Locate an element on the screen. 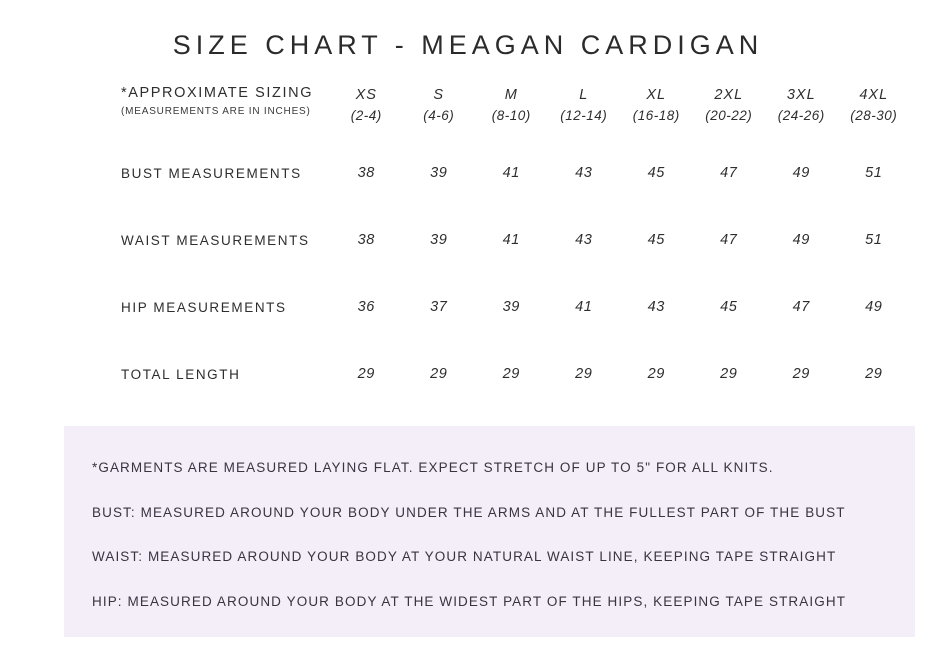 This screenshot has height=668, width=936. size-column-header: M (8-10) is located at coordinates (511, 105).